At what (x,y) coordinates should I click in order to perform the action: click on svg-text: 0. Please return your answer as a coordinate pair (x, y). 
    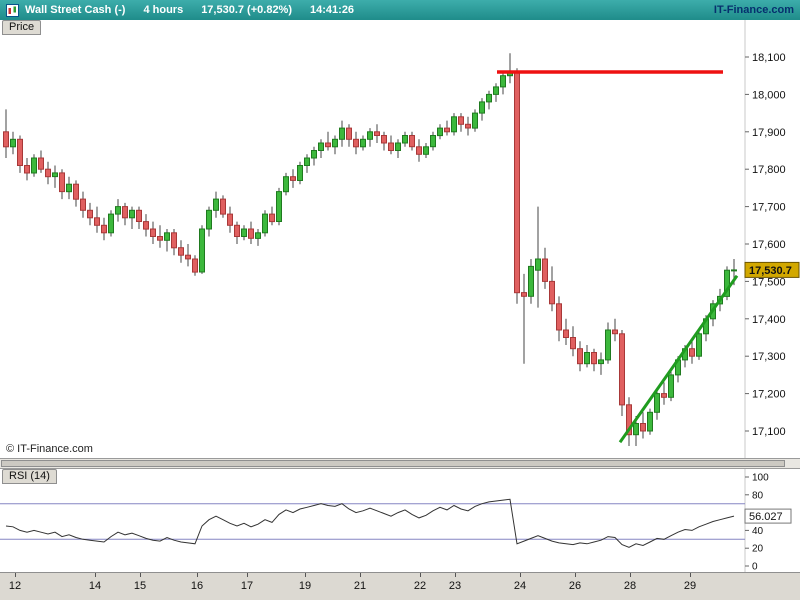
    Looking at the image, I should click on (755, 567).